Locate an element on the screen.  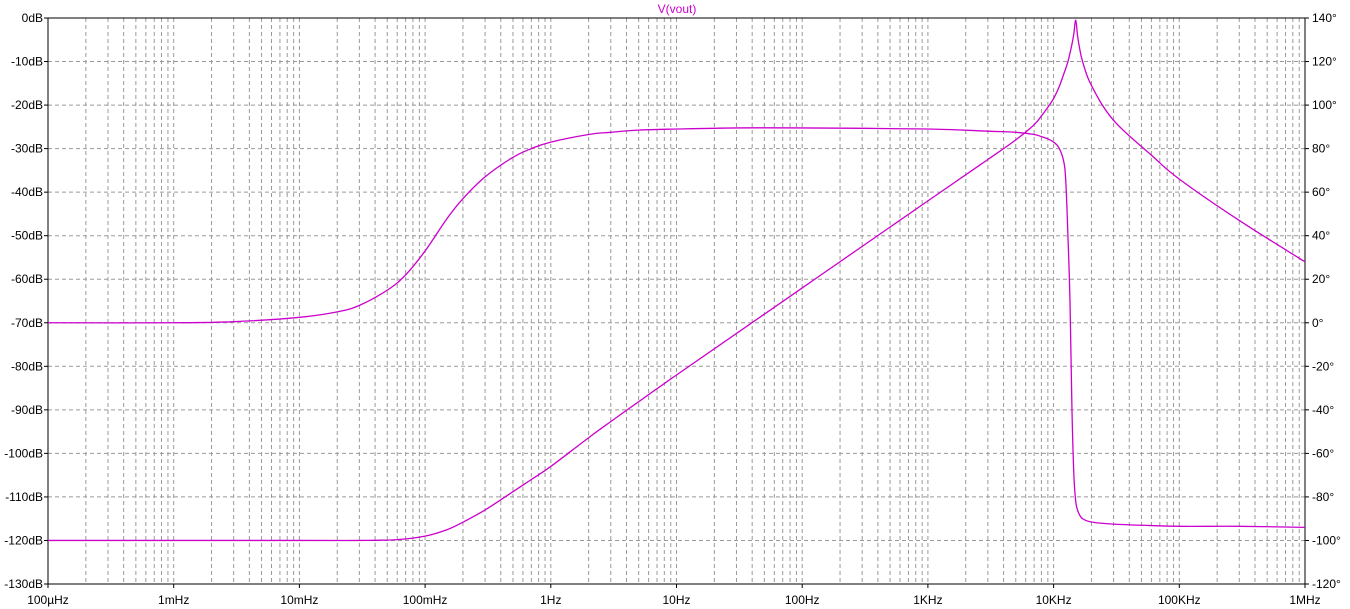
y-right-tick-label: -80° is located at coordinates (1323, 497).